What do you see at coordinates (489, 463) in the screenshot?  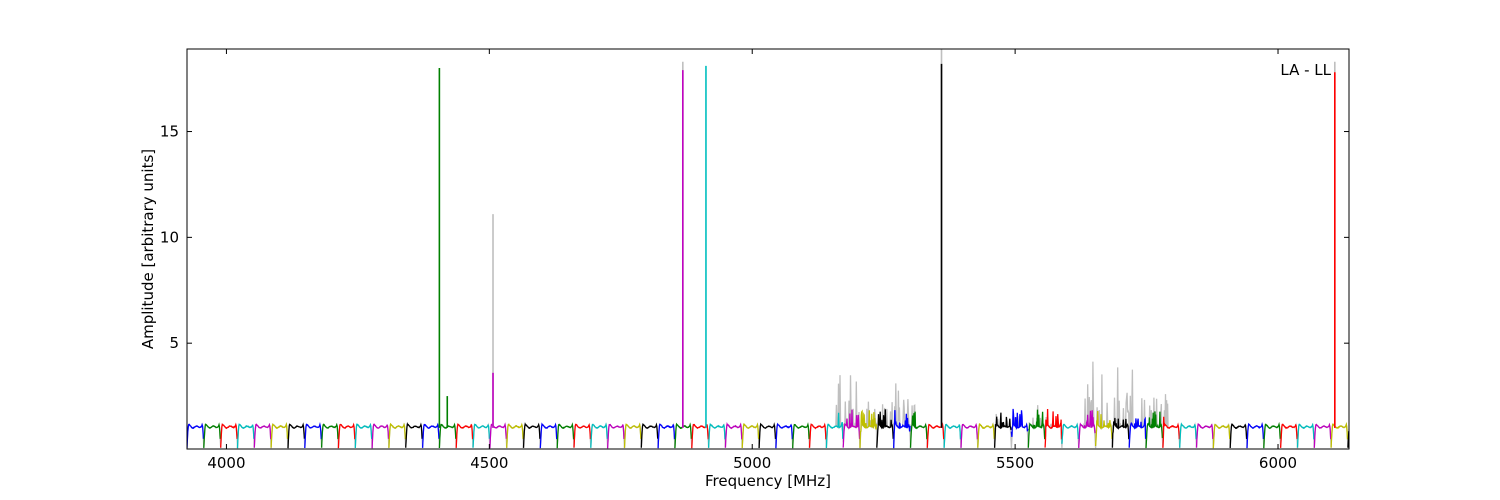 I see `x-tick-label: 4500` at bounding box center [489, 463].